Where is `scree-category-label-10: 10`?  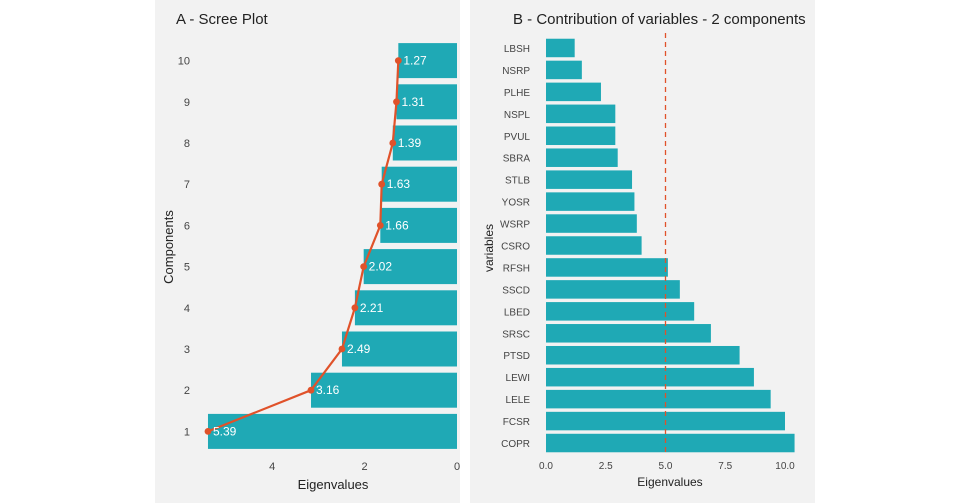
scree-category-label-10: 10 is located at coordinates (184, 62).